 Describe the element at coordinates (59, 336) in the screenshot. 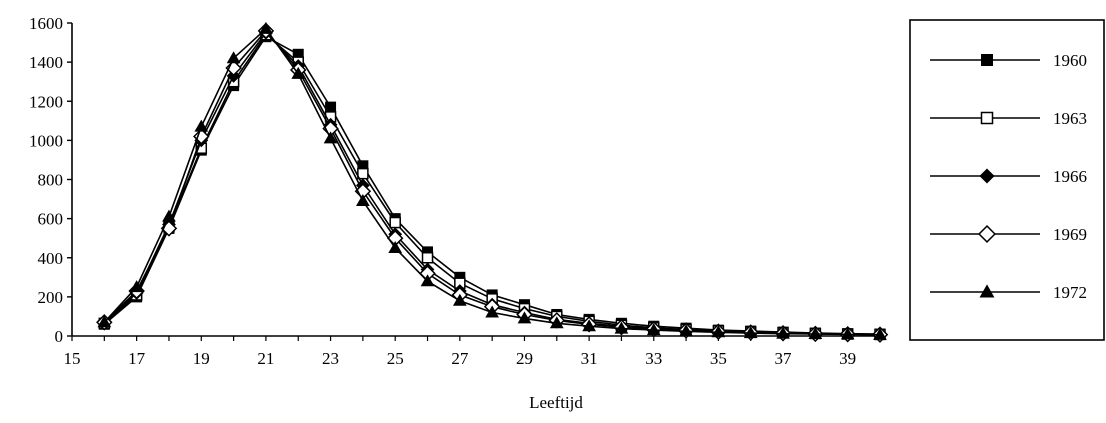

I see `y-tick-label: 0` at that location.